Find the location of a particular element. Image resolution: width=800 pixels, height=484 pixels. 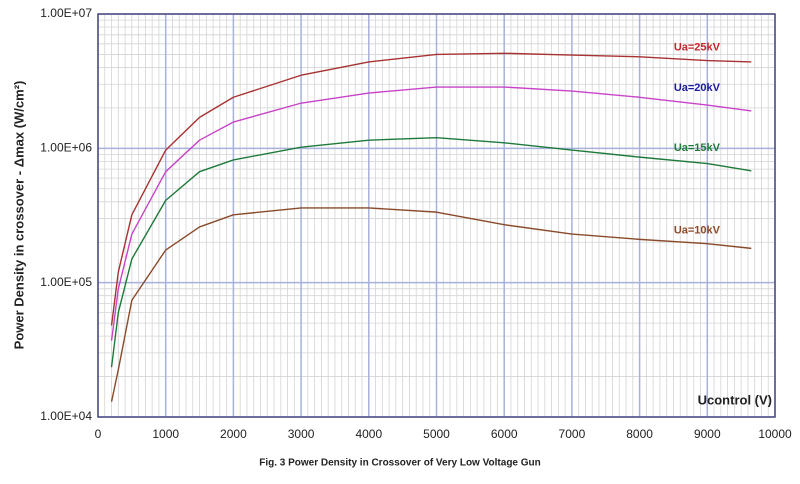

x-tick-label: 8000 is located at coordinates (639, 434).